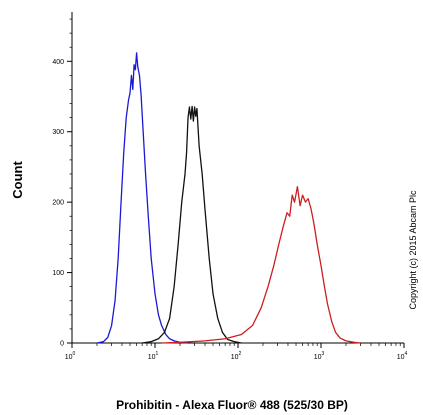 The image size is (423, 415). What do you see at coordinates (402, 356) in the screenshot?
I see `x-tick-label: 10⁴` at bounding box center [402, 356].